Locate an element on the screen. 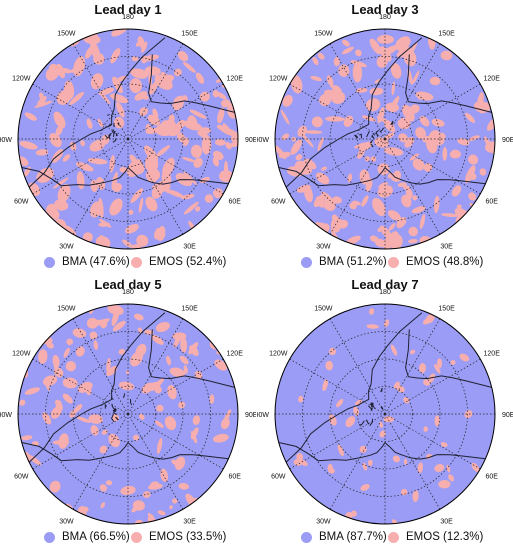  legend-bma-label: BMA (51.2%) is located at coordinates (353, 262).